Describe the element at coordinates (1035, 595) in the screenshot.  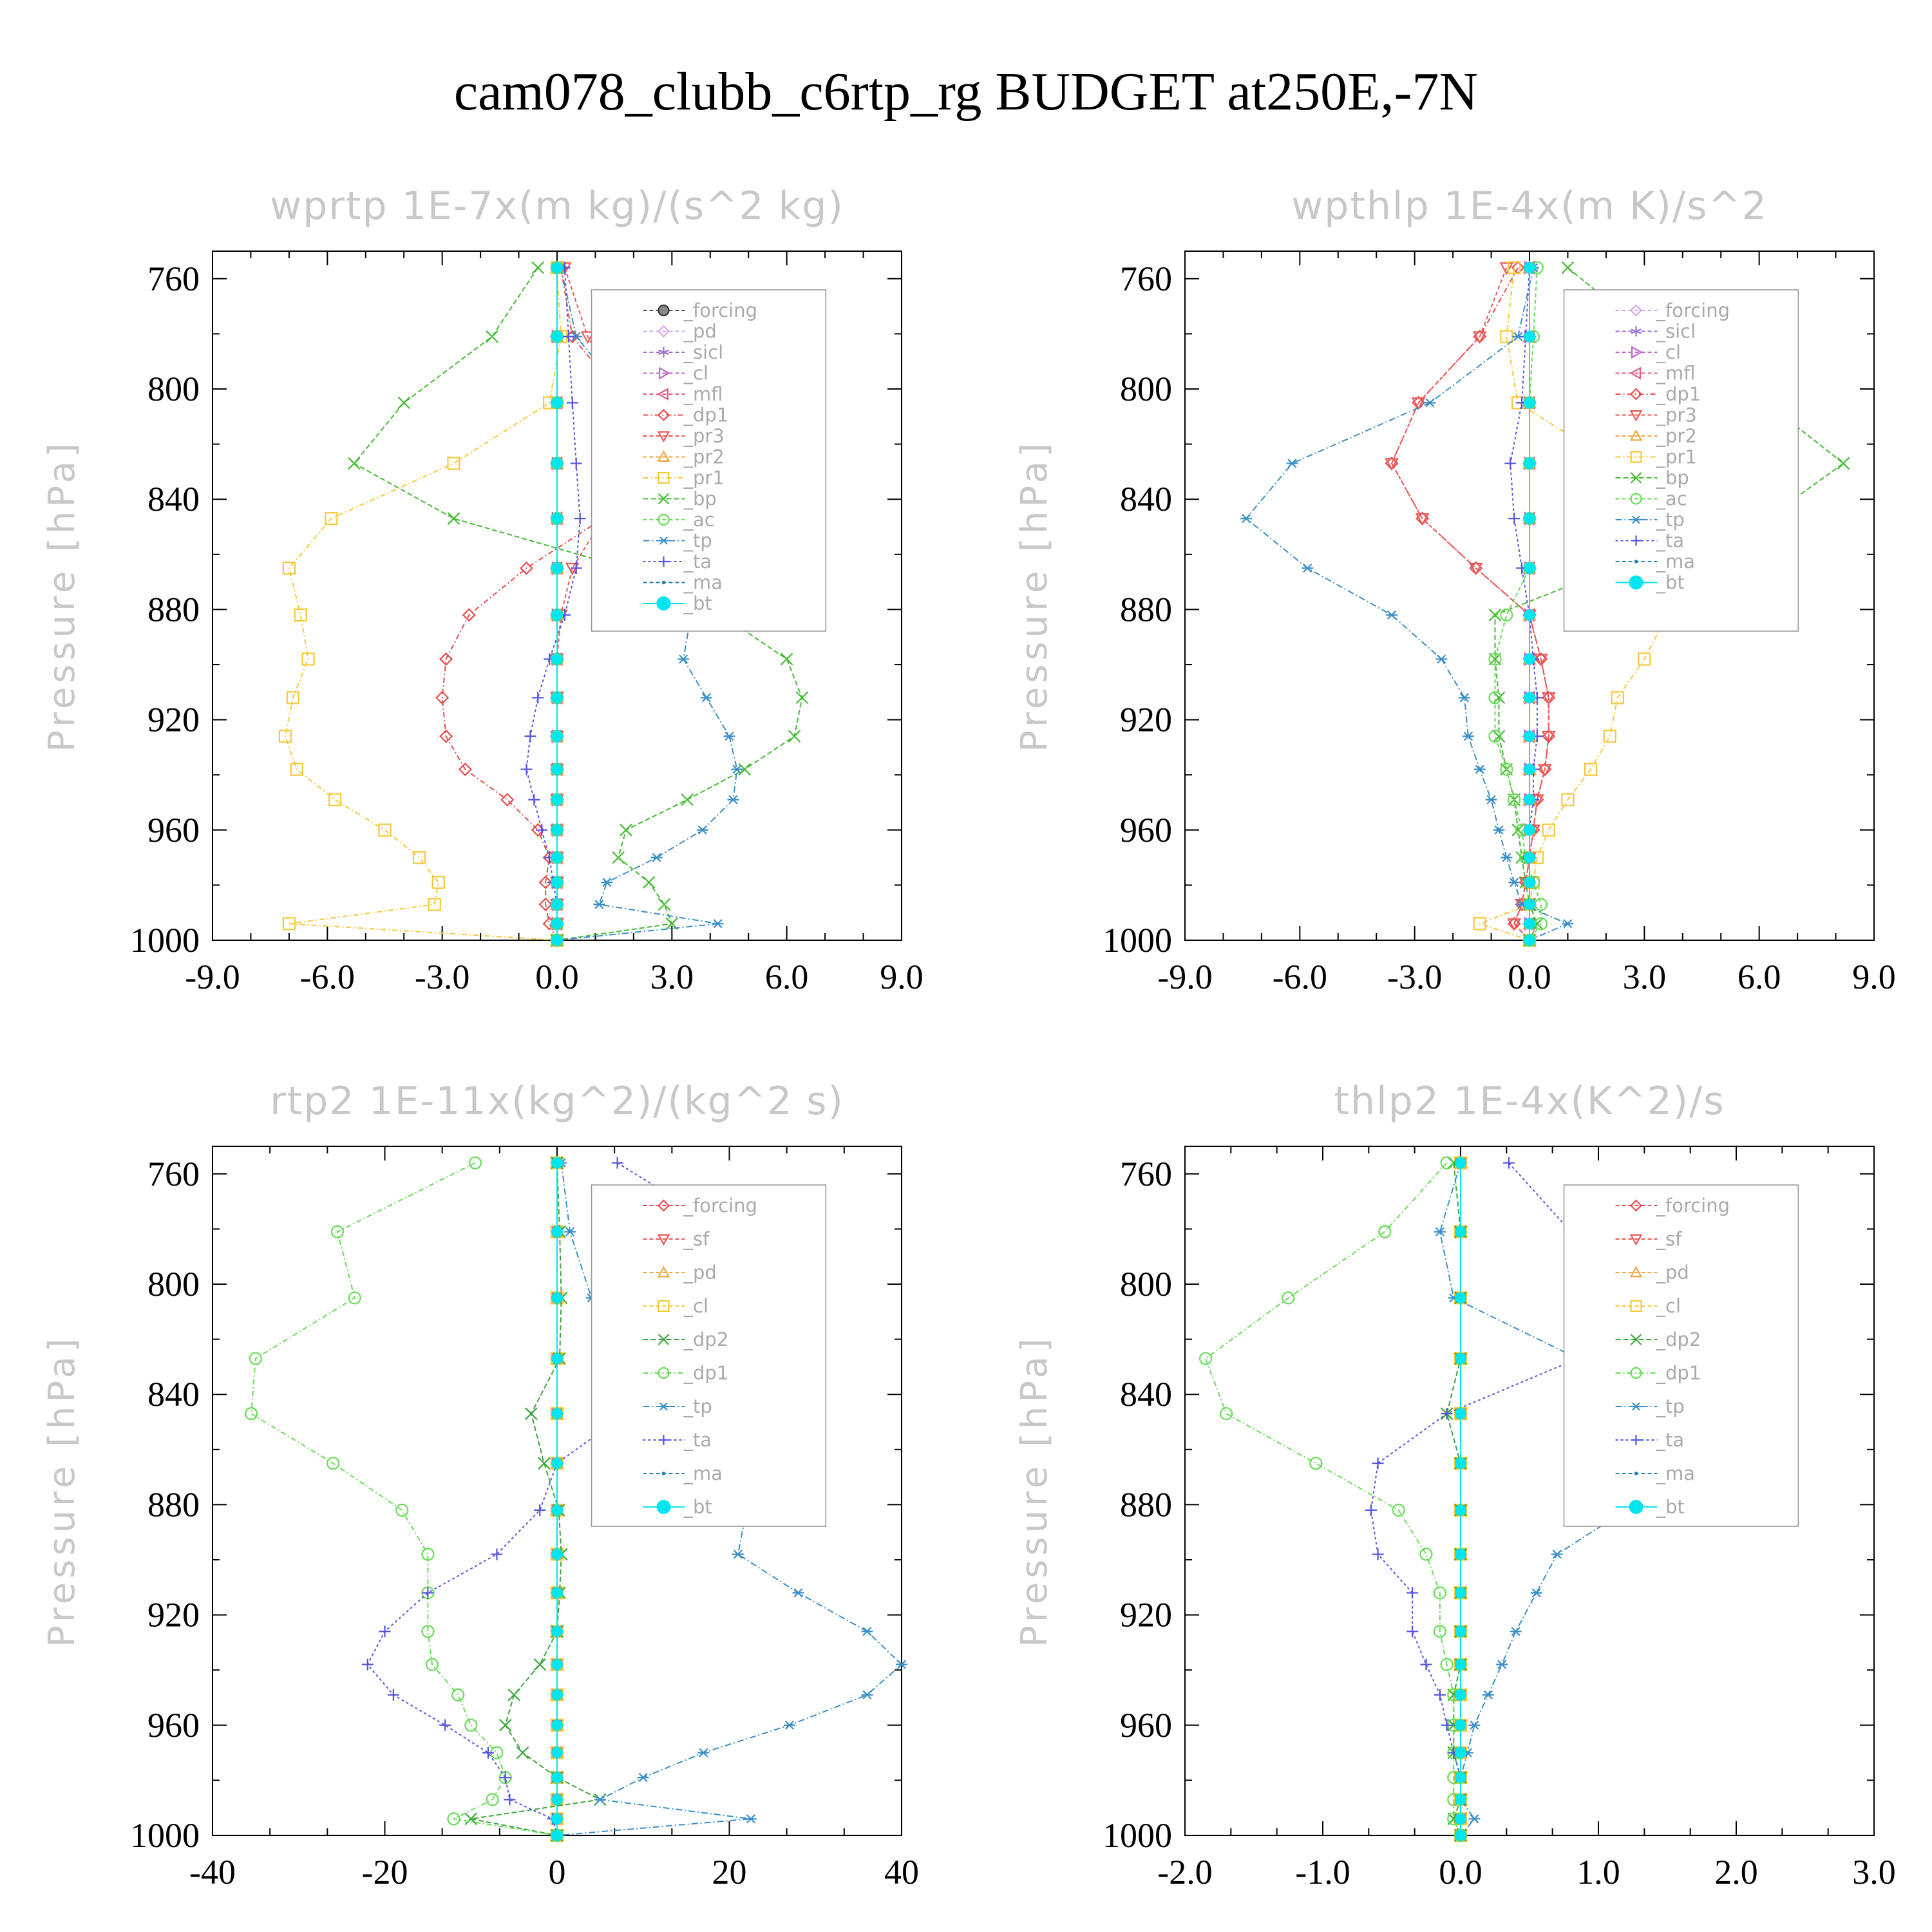
I see `y-axis-label: Pressure [hPa]` at that location.